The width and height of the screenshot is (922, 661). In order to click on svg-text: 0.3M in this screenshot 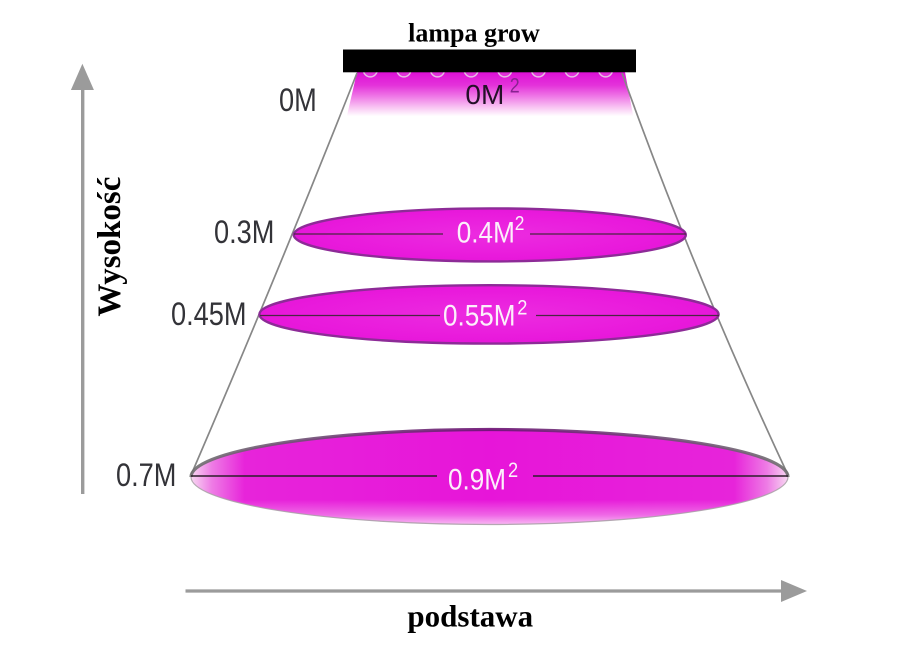, I will do `click(244, 233)`.